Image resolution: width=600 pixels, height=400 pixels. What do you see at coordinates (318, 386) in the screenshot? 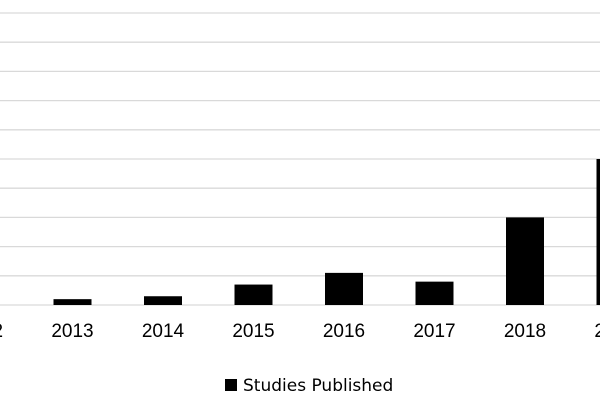
I see `legend-label: Studies Published` at bounding box center [318, 386].